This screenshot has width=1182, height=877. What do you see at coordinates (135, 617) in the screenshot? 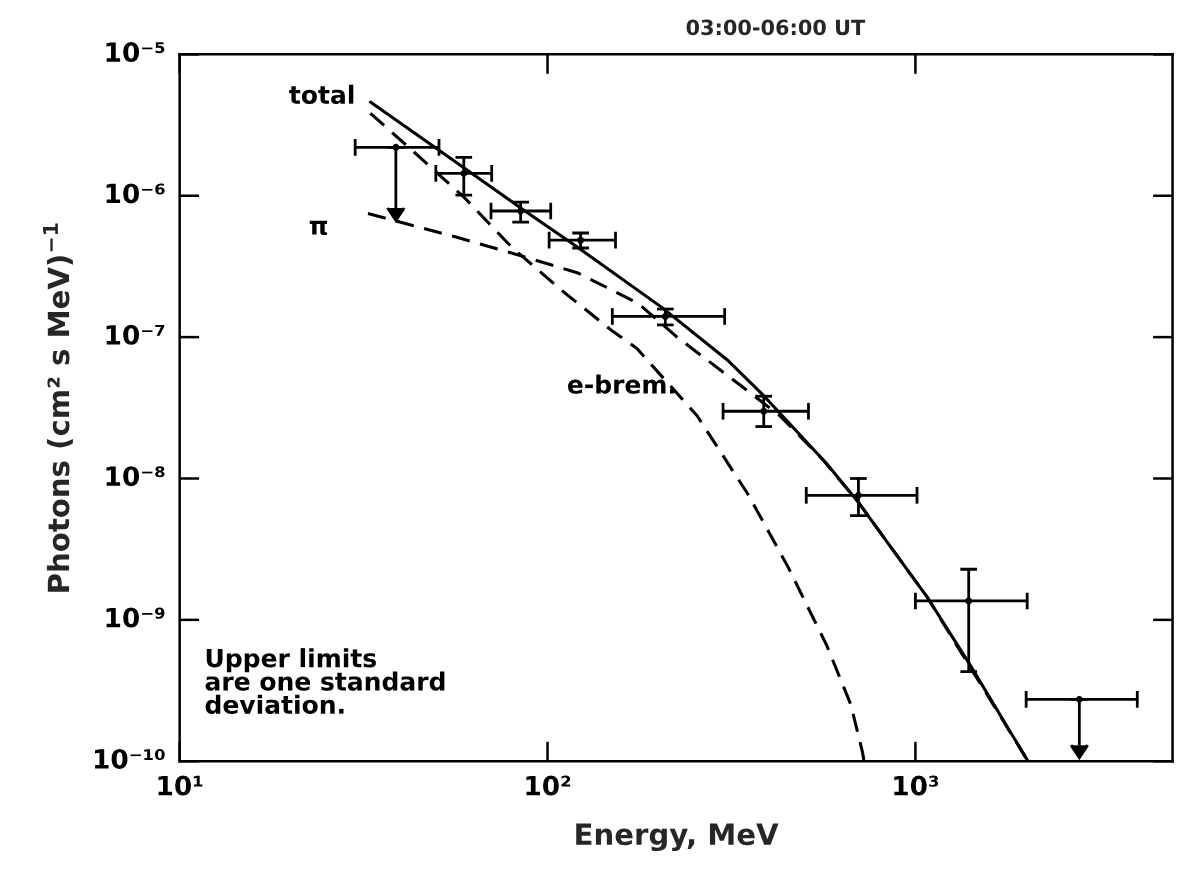
I see `y-tick-label: 10⁻⁹` at bounding box center [135, 617].